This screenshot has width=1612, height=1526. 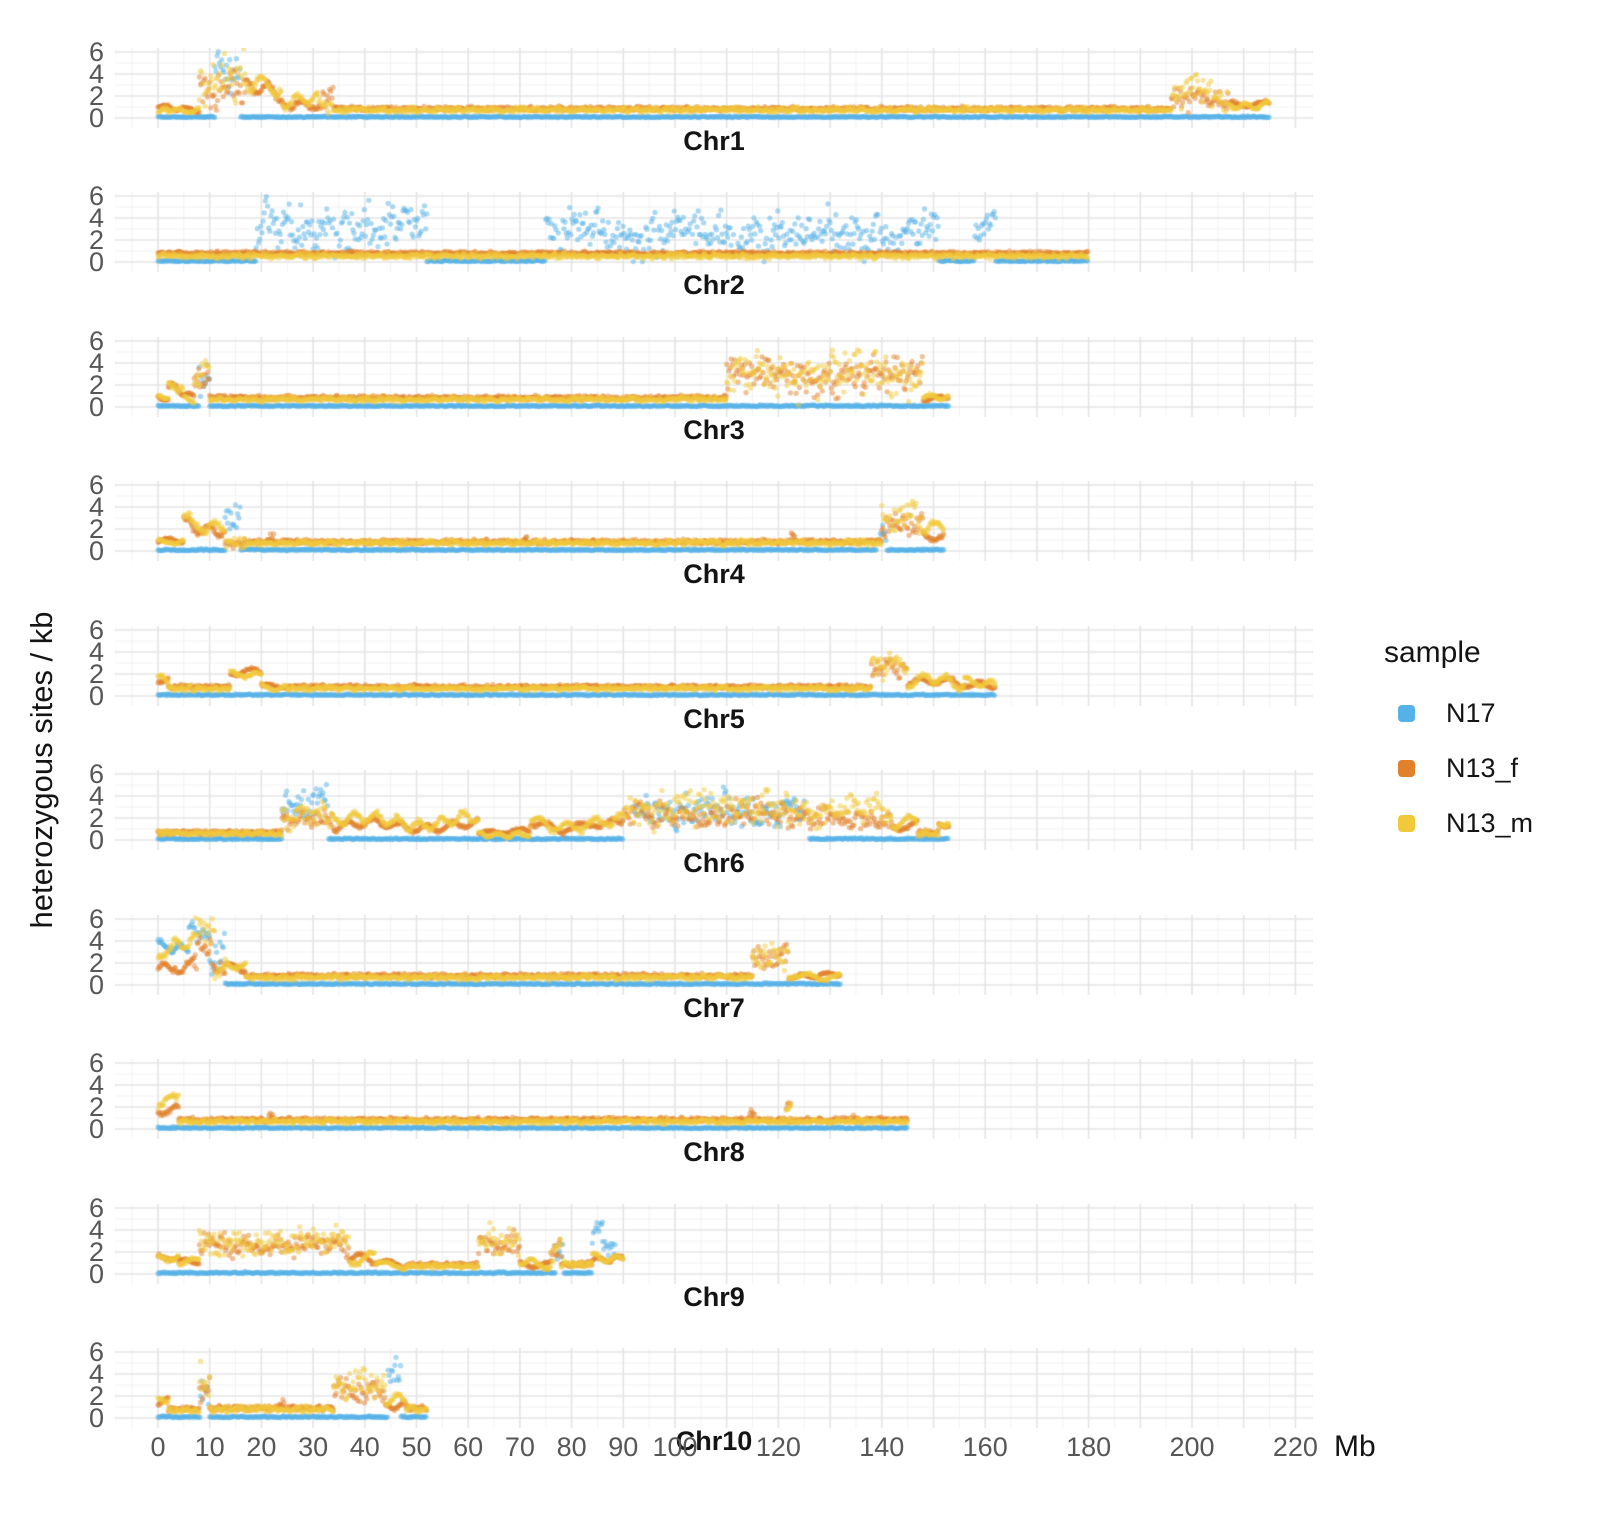 What do you see at coordinates (714, 719) in the screenshot?
I see `facet-label-chr5: Chr5` at bounding box center [714, 719].